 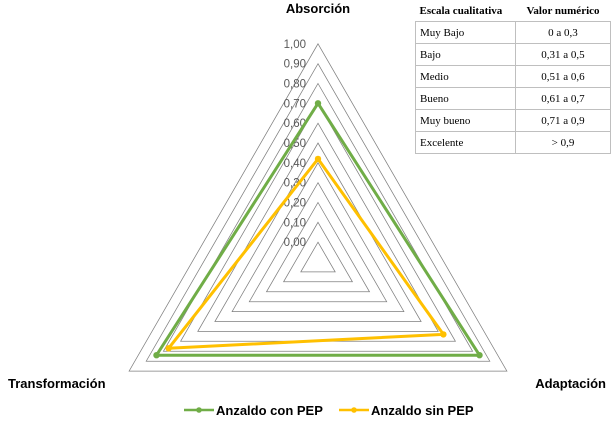 I want to click on radial-tick-label: 0,80, so click(x=295, y=85).